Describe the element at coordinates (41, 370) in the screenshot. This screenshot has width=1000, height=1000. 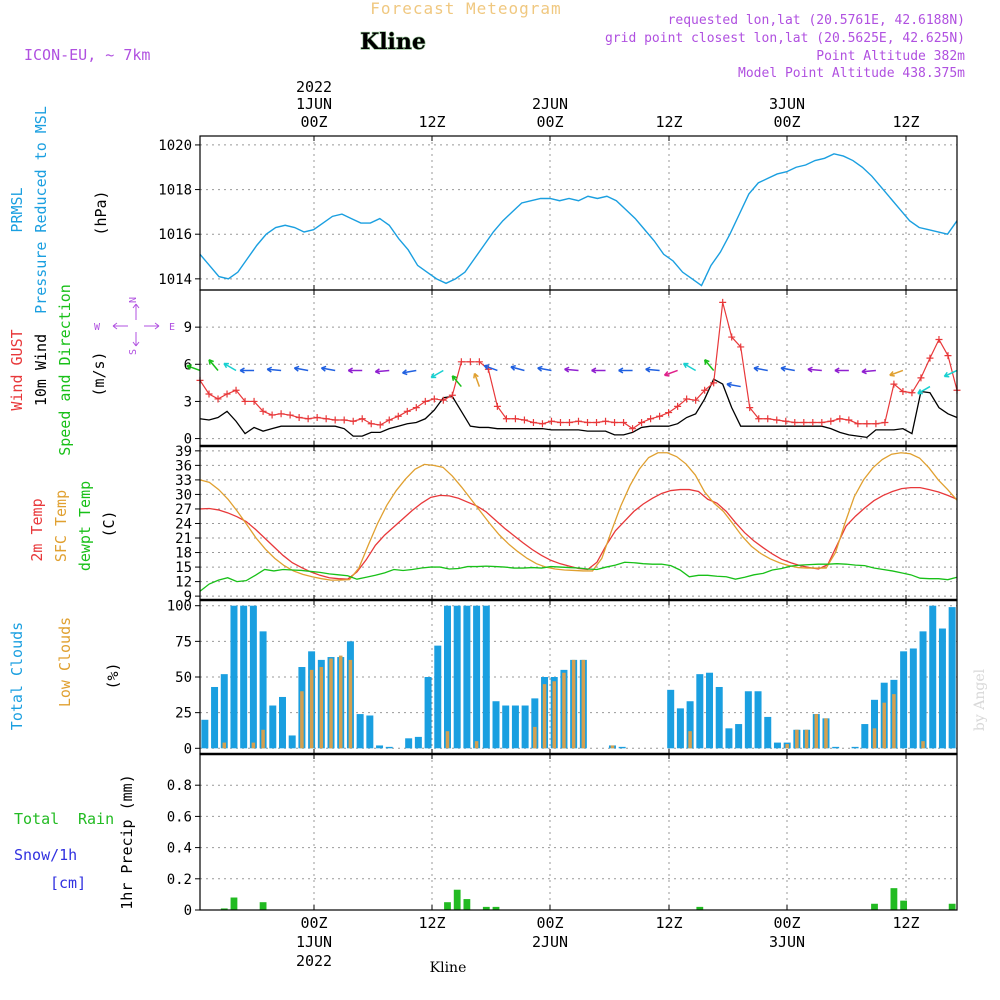
I see `wind-label: 10m Wind` at that location.